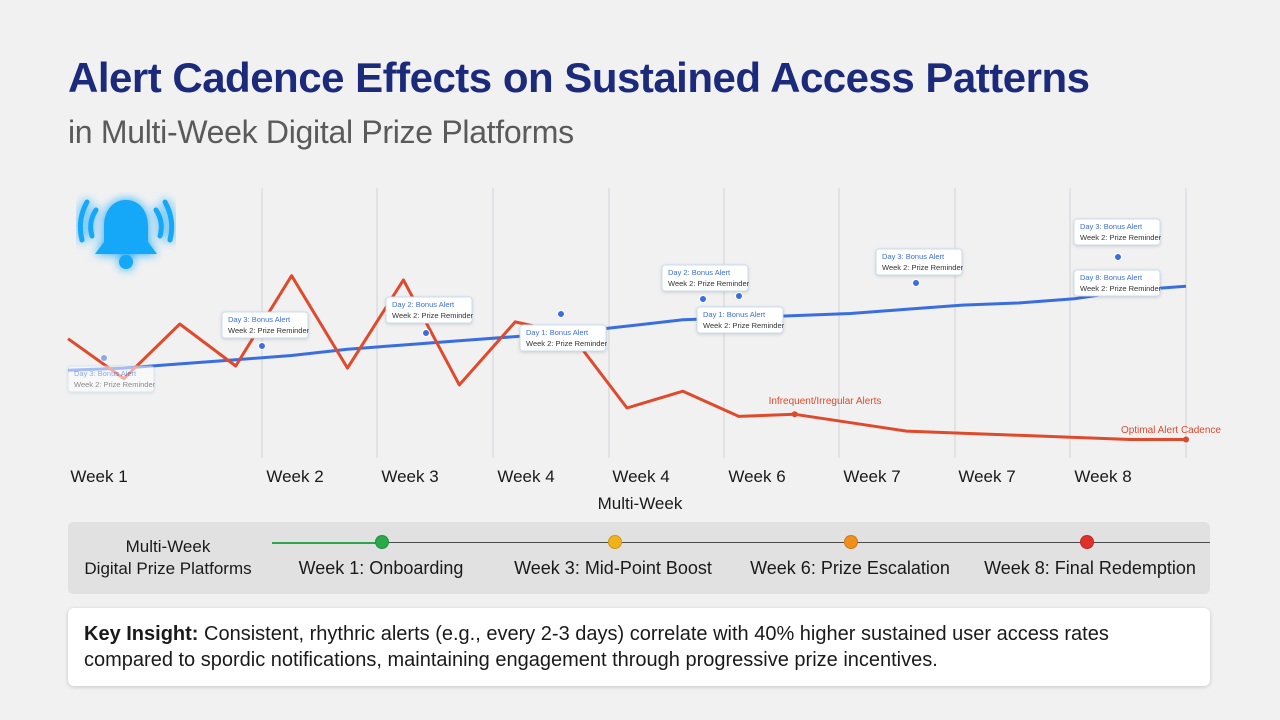  Describe the element at coordinates (168, 546) in the screenshot. I see `timeline-label-line1: Multi-Week` at that location.